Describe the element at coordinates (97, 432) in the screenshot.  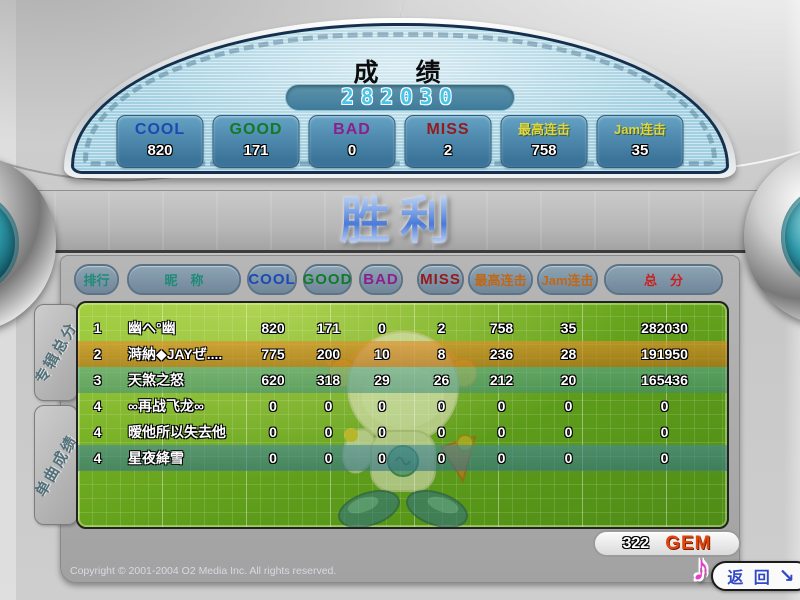
I see `cell-rank: 4` at that location.